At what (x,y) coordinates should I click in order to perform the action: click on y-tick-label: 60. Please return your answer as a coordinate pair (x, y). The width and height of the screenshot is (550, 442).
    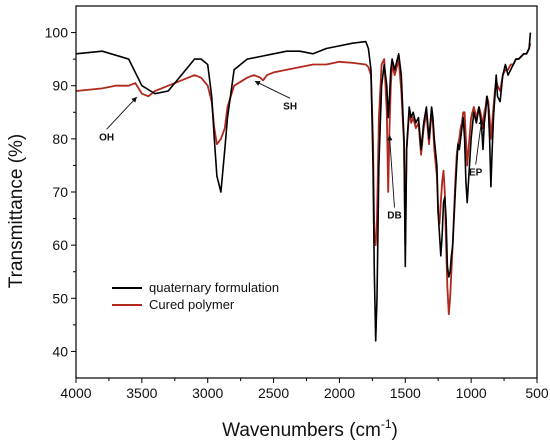
    Looking at the image, I should click on (60, 245).